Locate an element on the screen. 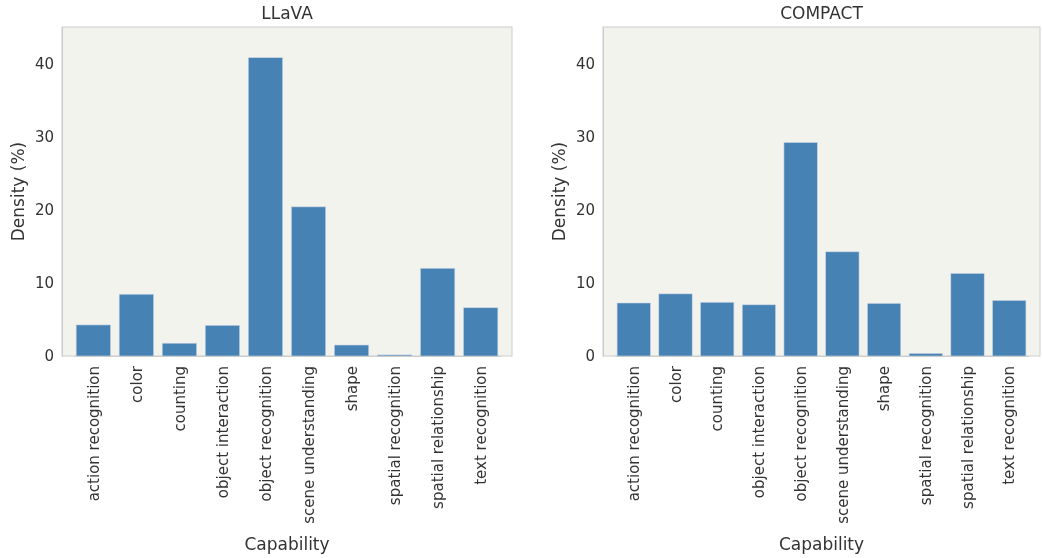 The height and width of the screenshot is (558, 1042). chart-title: LLaVA is located at coordinates (287, 13).